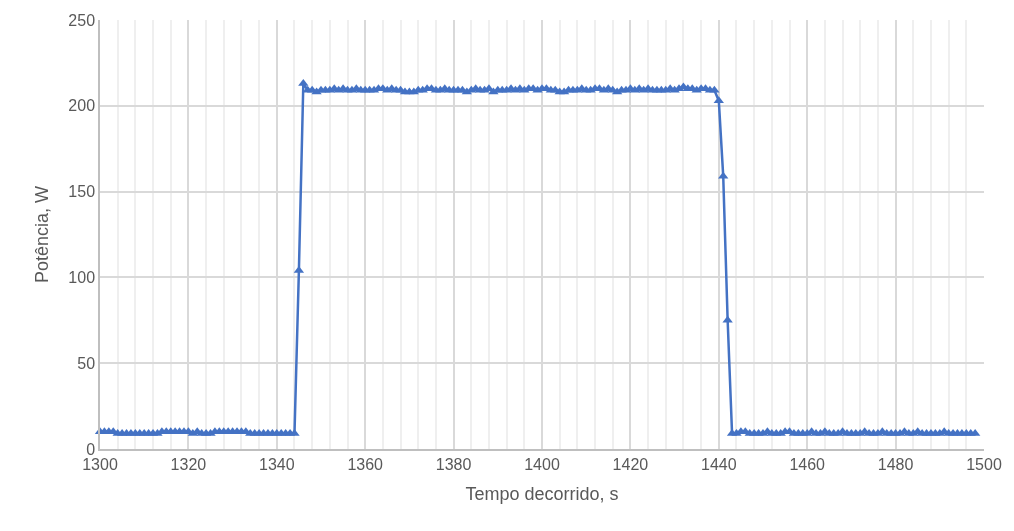 Image resolution: width=1014 pixels, height=531 pixels. What do you see at coordinates (82, 277) in the screenshot?
I see `y-tick-label: 100` at bounding box center [82, 277].